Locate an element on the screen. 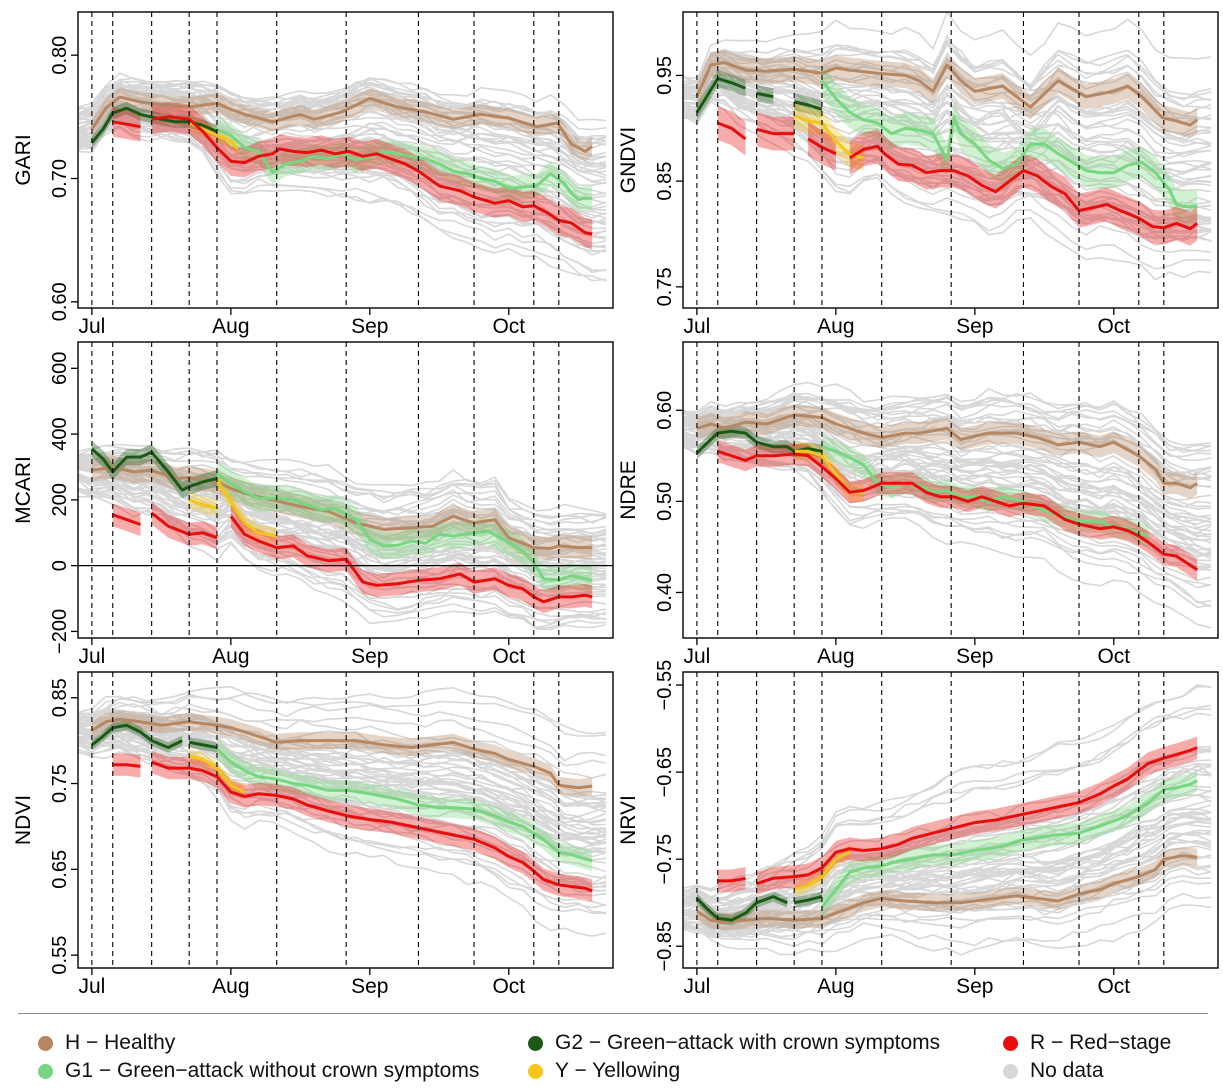  y-tick-label: 0.75 is located at coordinates (665, 286).